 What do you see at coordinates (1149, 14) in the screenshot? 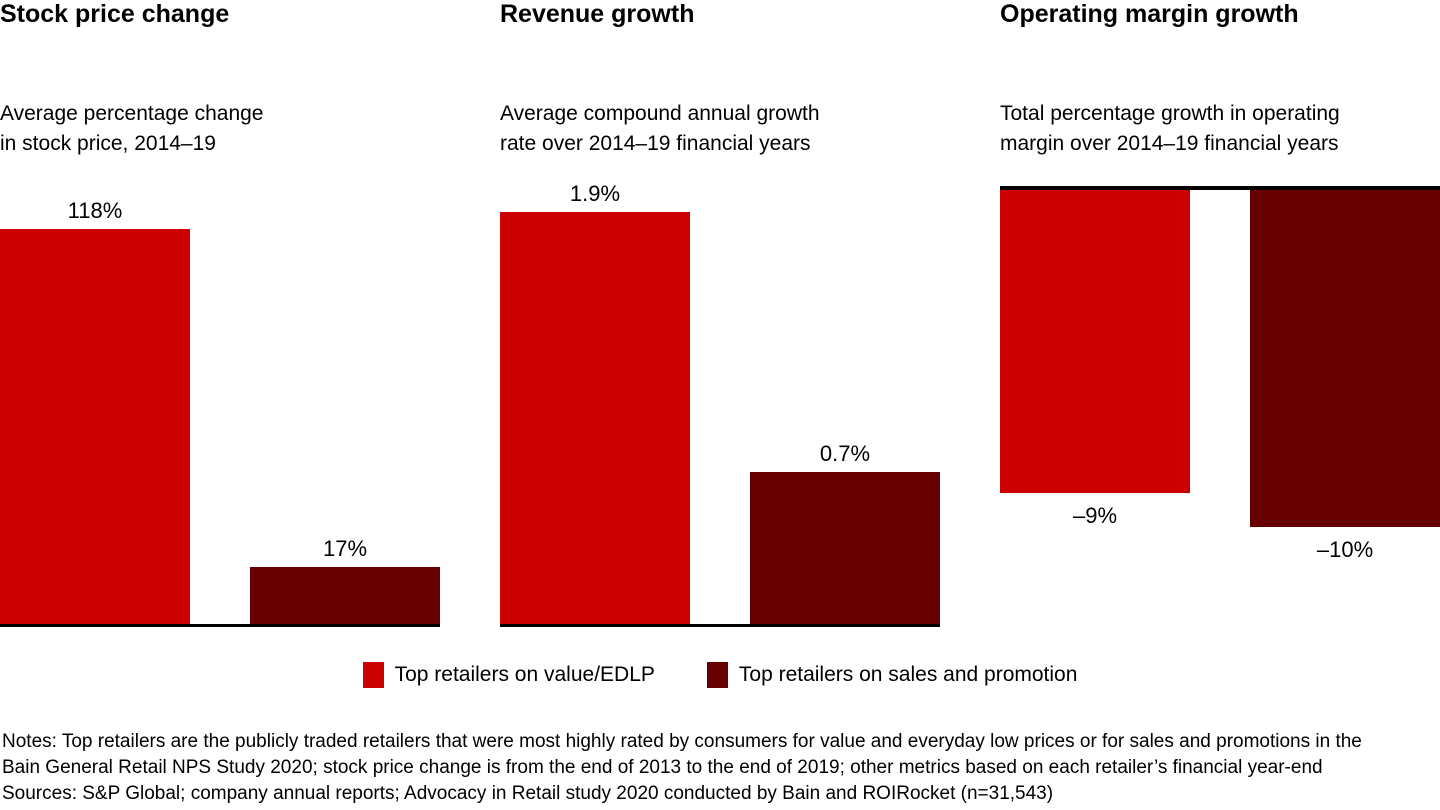
I see `panel-title: Operating margin growth` at bounding box center [1149, 14].